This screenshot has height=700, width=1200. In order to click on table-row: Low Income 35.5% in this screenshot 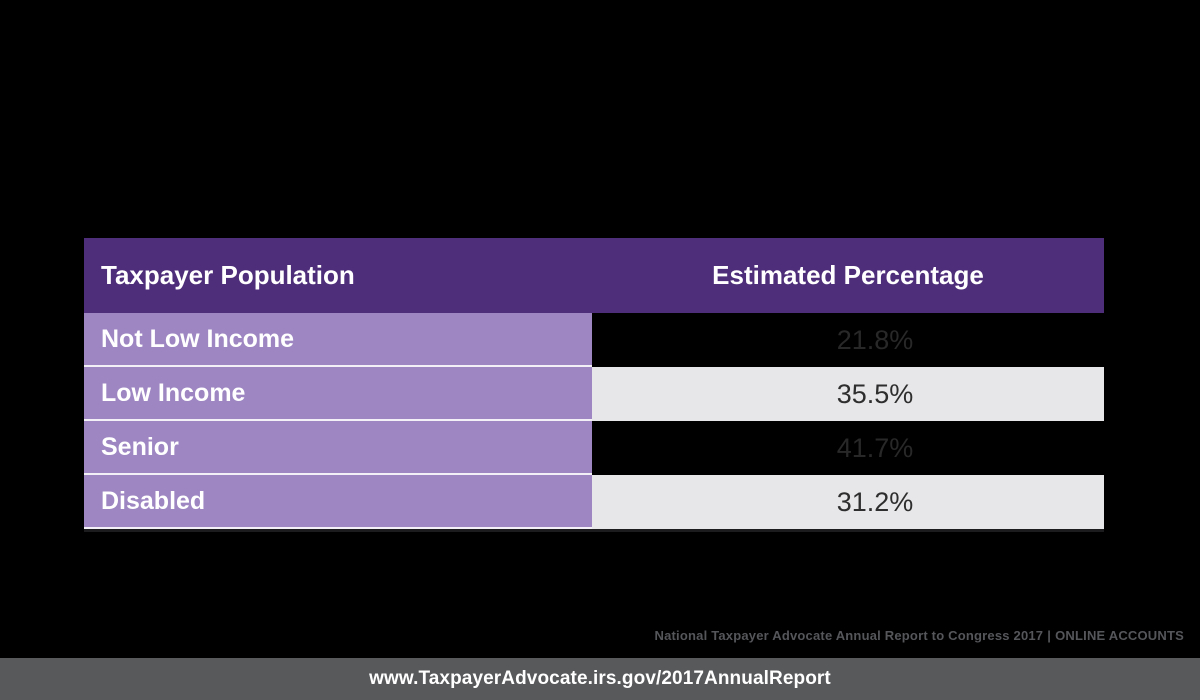, I will do `click(594, 394)`.